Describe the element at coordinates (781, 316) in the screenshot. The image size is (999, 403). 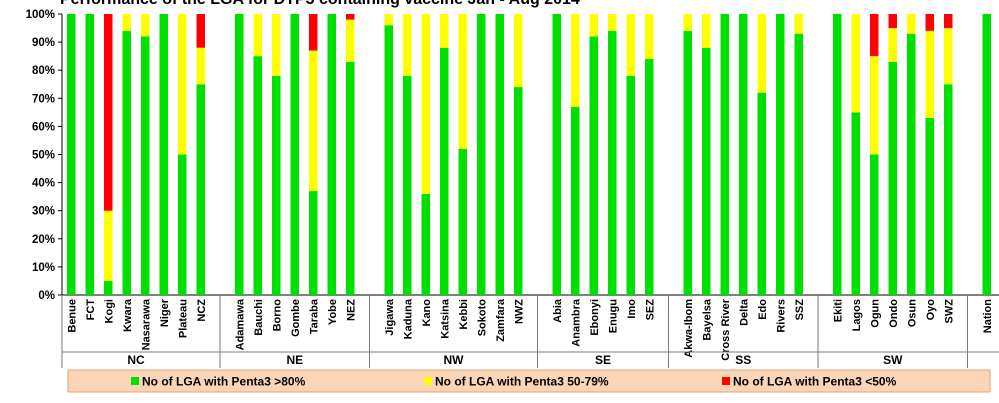
I see `x-tick-label: Rivers` at that location.